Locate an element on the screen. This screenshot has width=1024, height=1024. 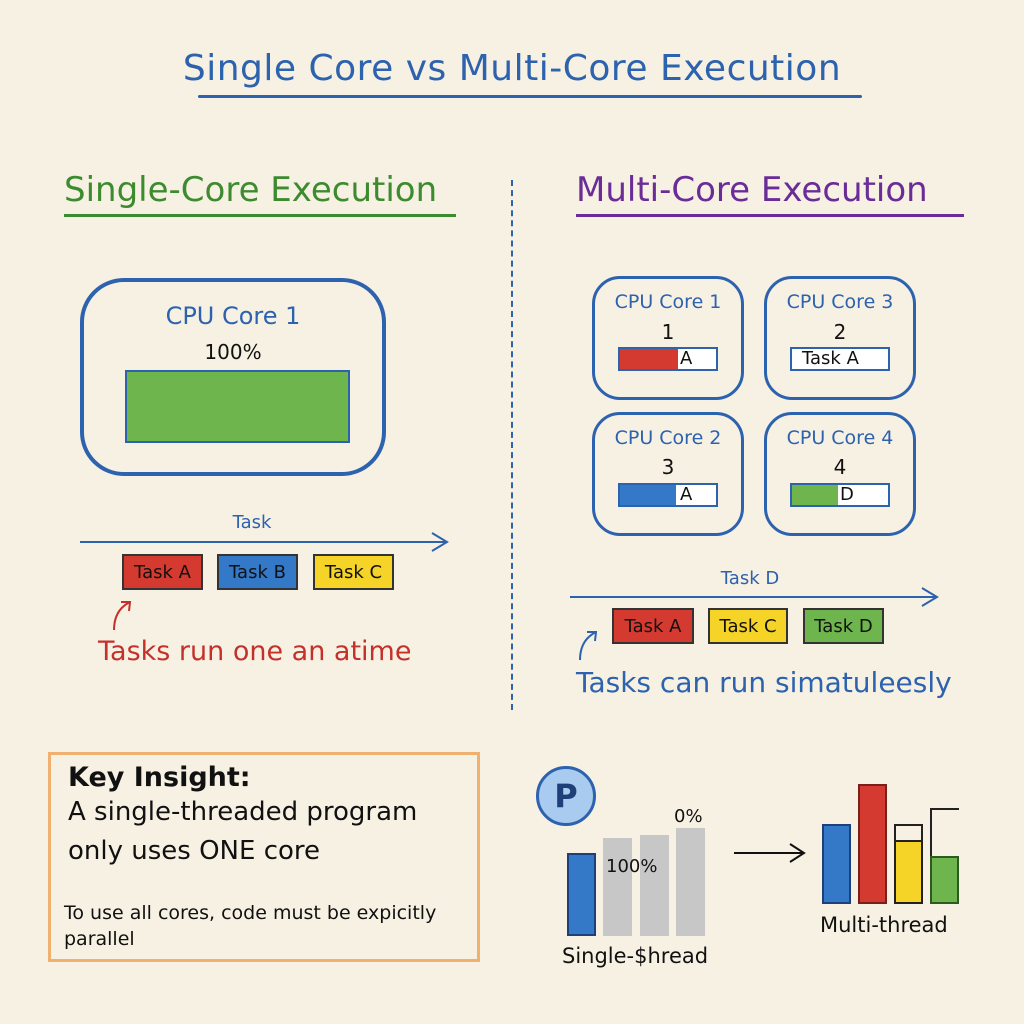
multi-core-4-bar-text: D is located at coordinates (847, 494).